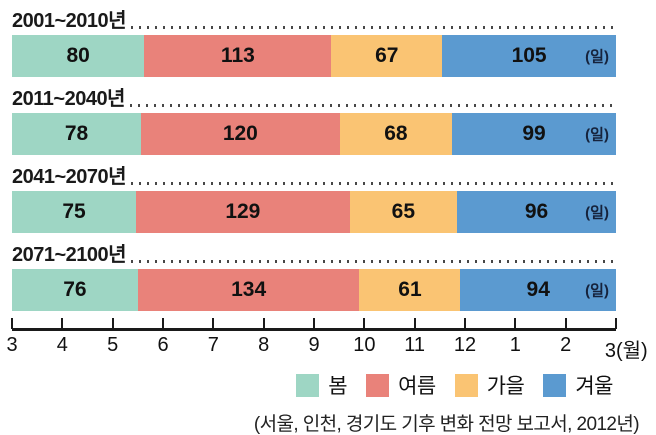  I want to click on axis-tick-label: 8, so click(264, 345).